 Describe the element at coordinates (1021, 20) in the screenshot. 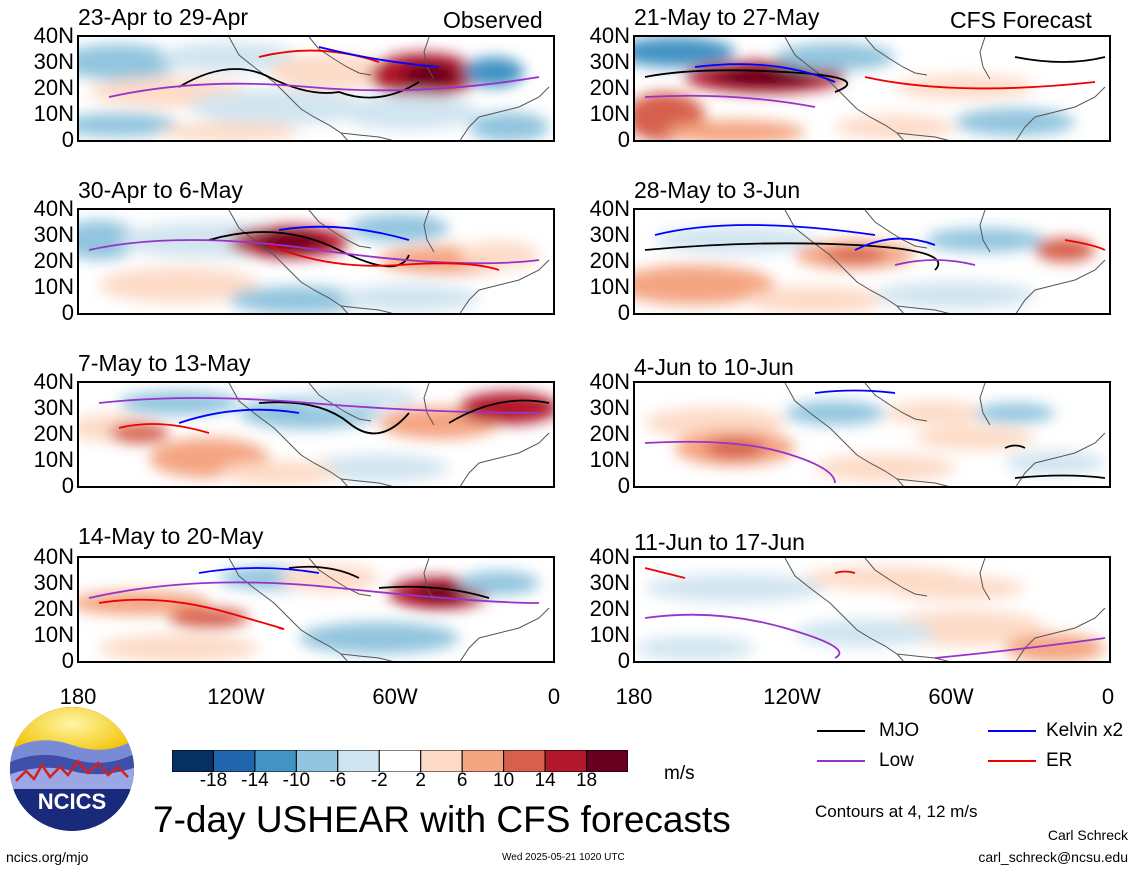

I see `panel-tag-cfs-forecast: CFS Forecast` at that location.